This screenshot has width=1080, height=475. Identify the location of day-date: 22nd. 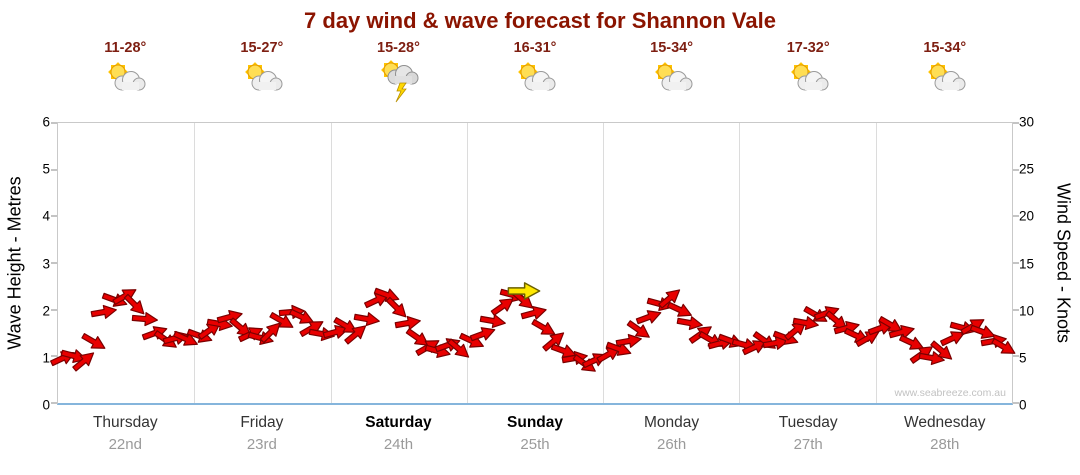
(125, 444).